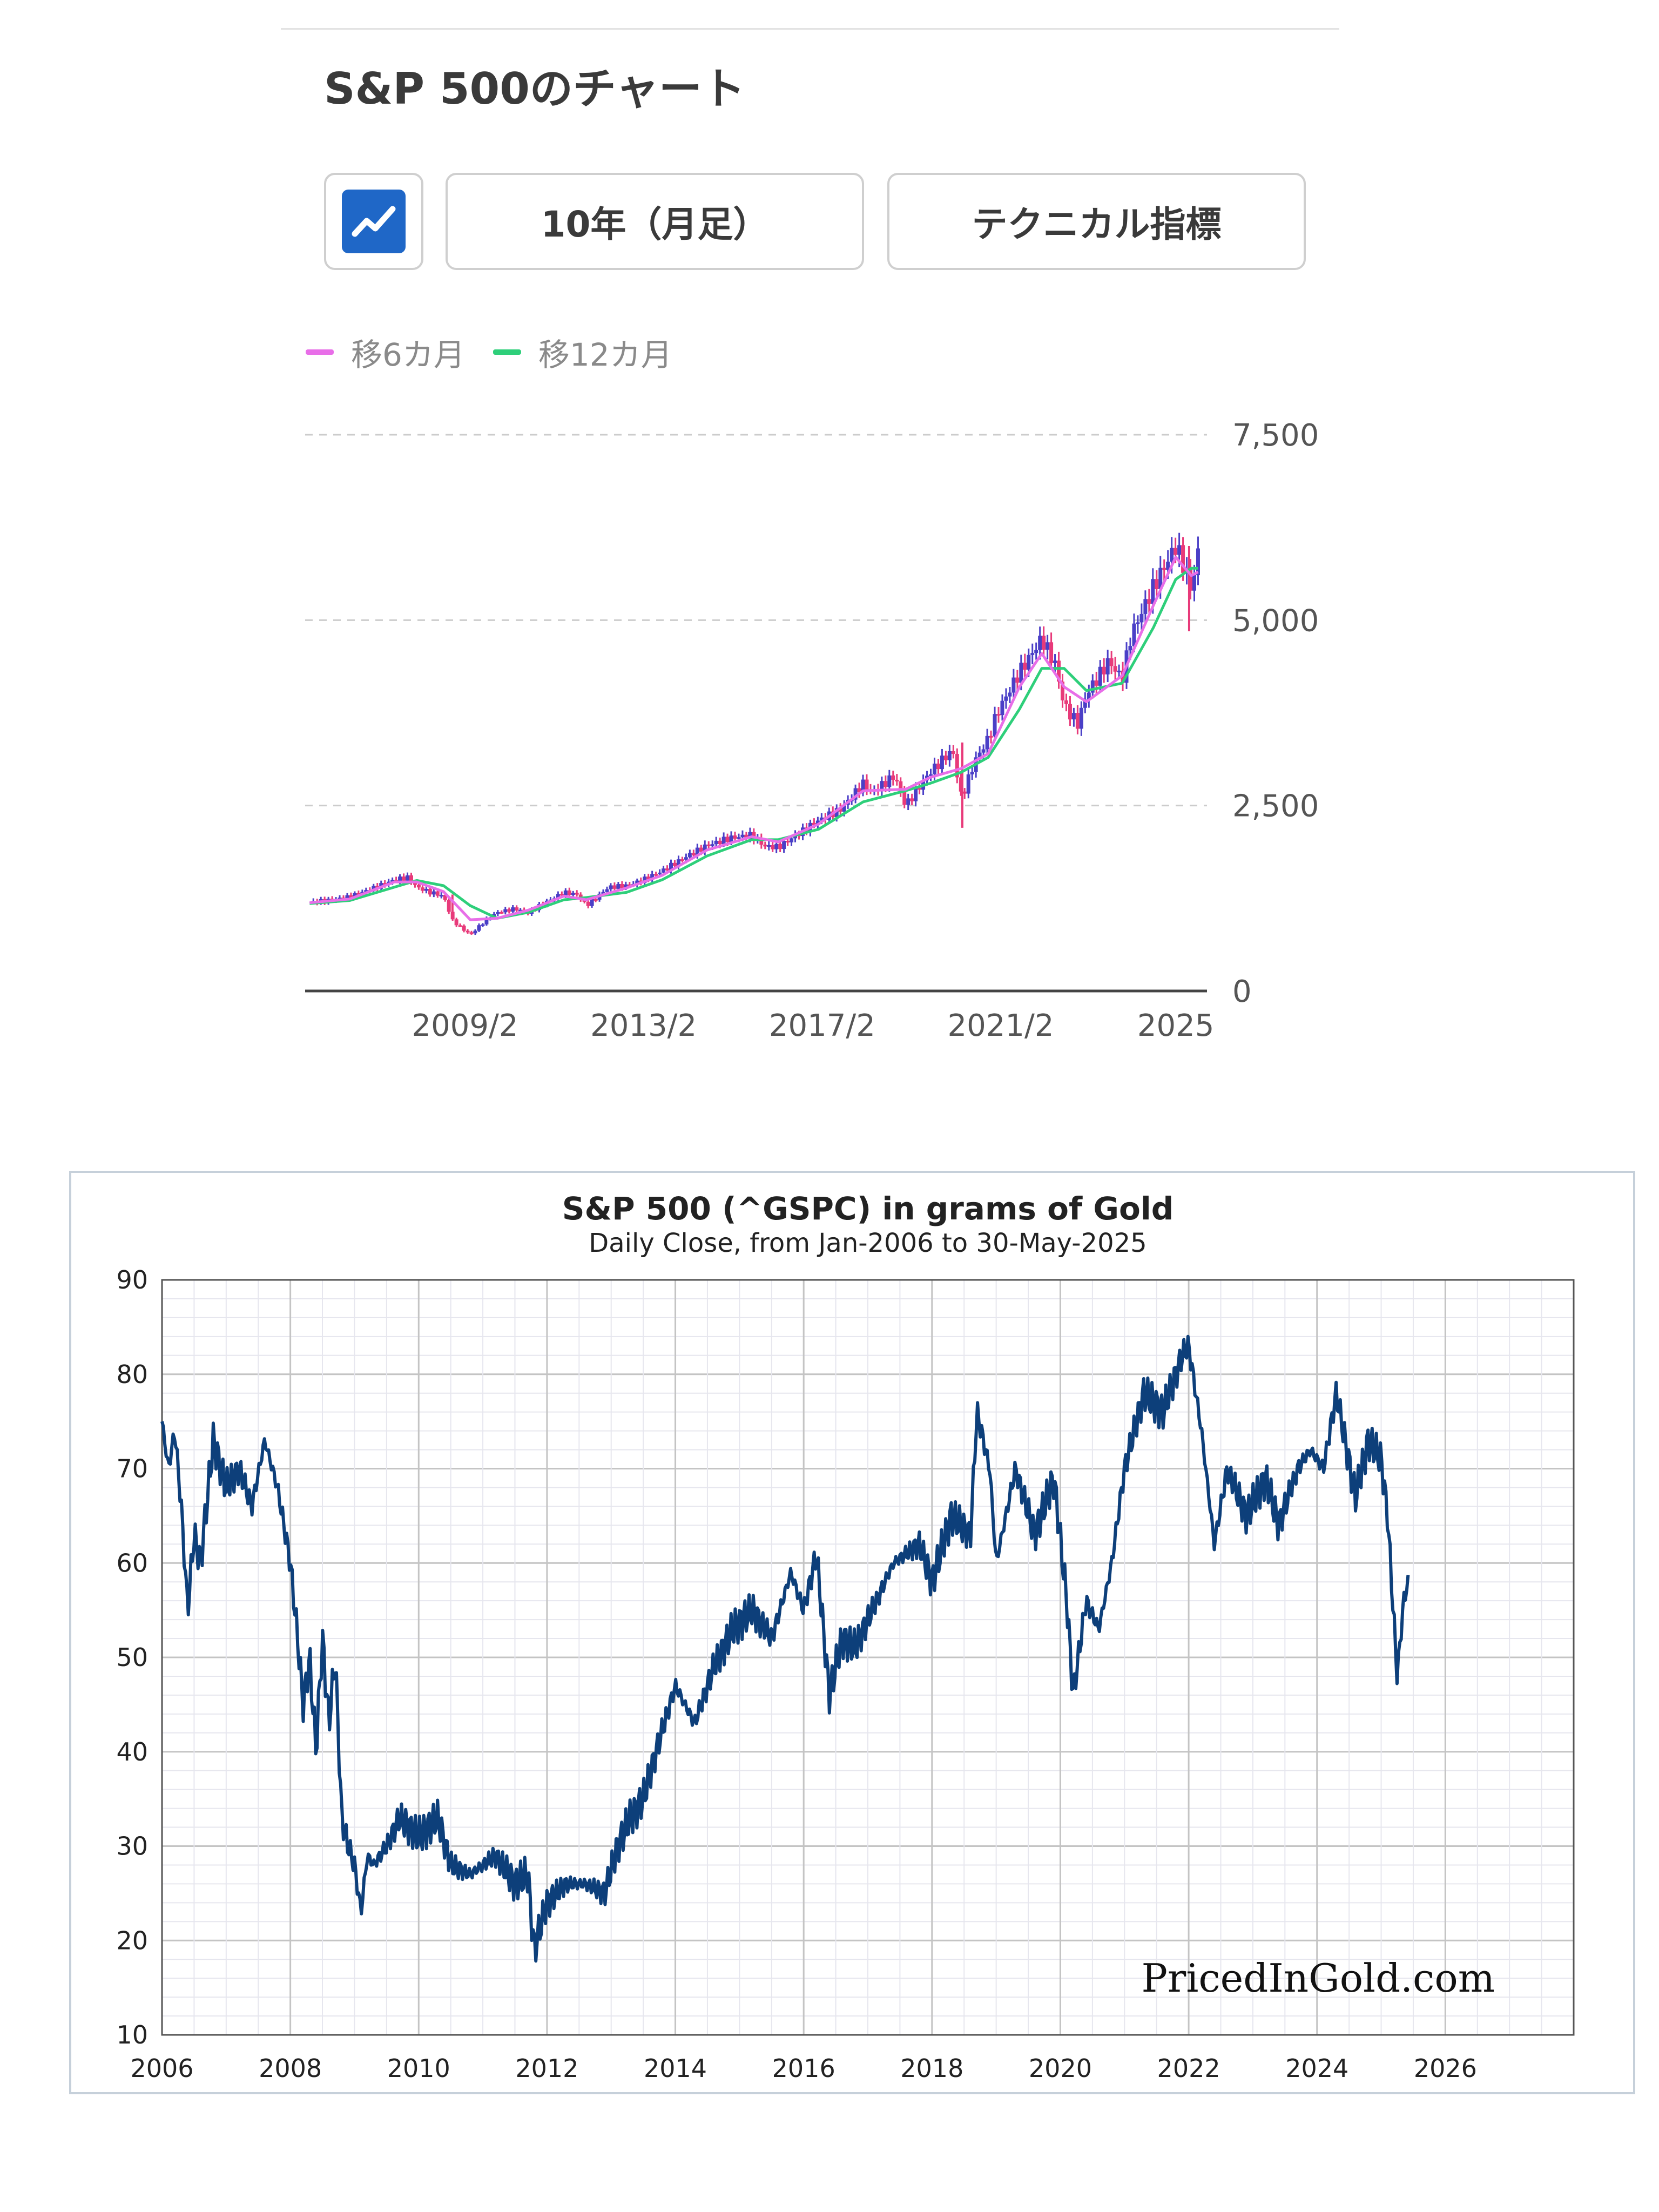  Describe the element at coordinates (132, 1468) in the screenshot. I see `y-tick-label: 70` at that location.